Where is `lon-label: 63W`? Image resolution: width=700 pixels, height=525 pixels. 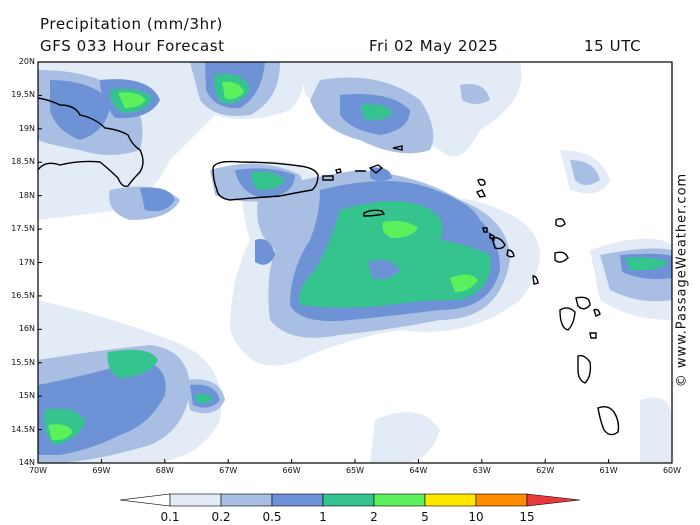 lon-label: 63W is located at coordinates (481, 470).